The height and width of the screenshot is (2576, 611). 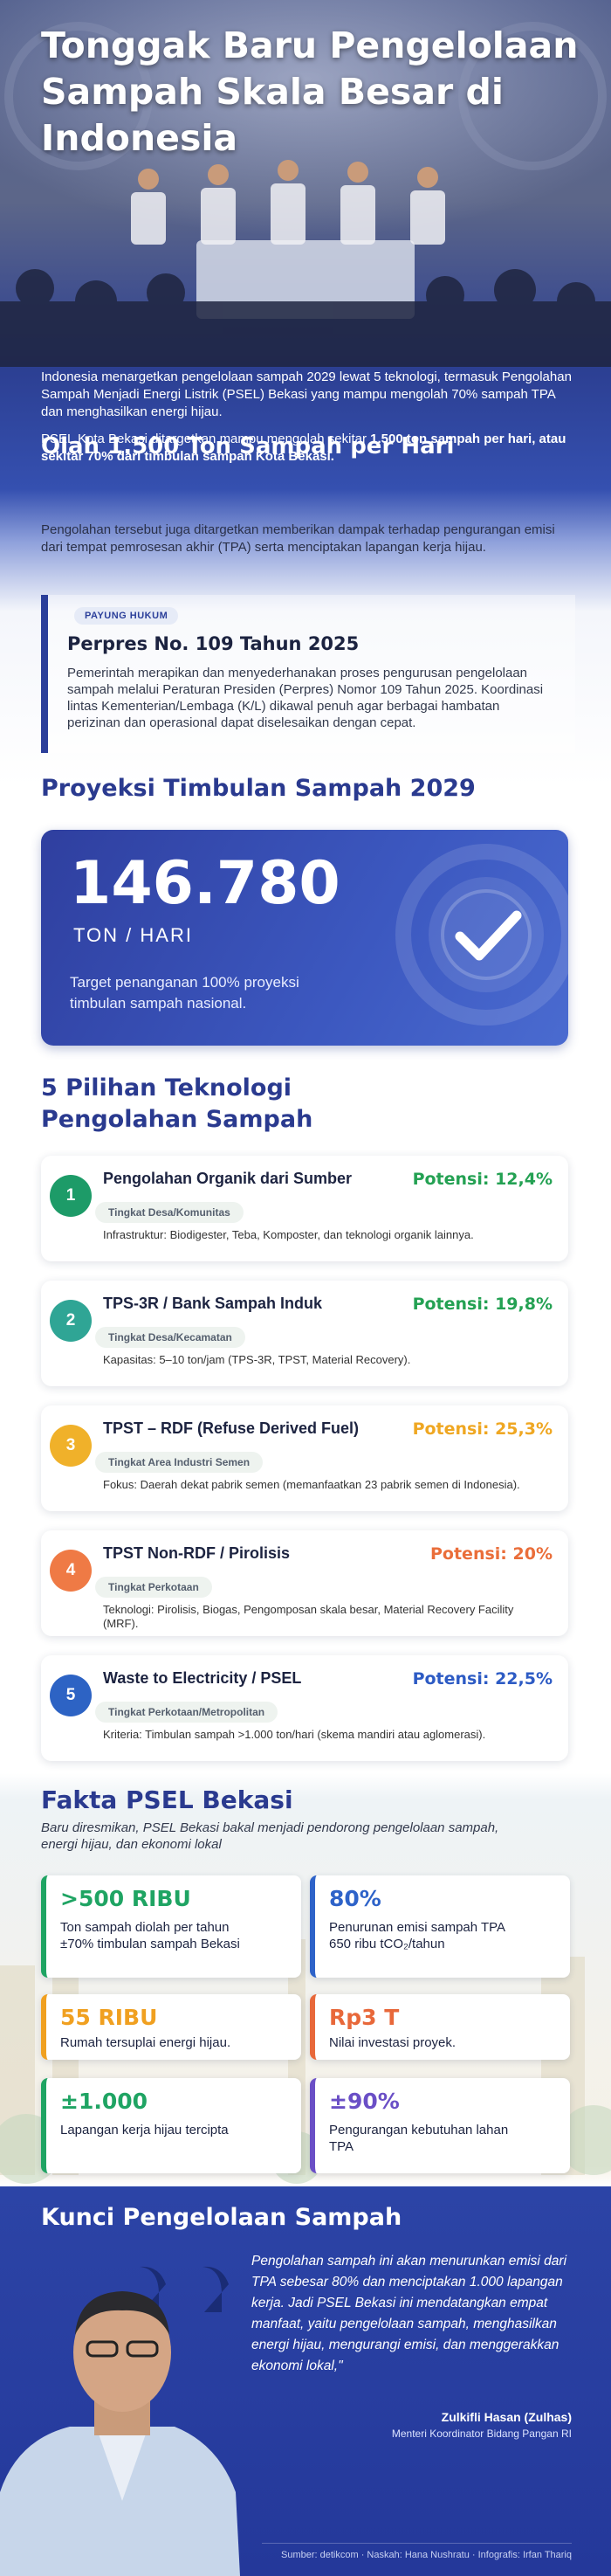 I want to click on technology-potential: Potensi: 12,4%, so click(x=482, y=1179).